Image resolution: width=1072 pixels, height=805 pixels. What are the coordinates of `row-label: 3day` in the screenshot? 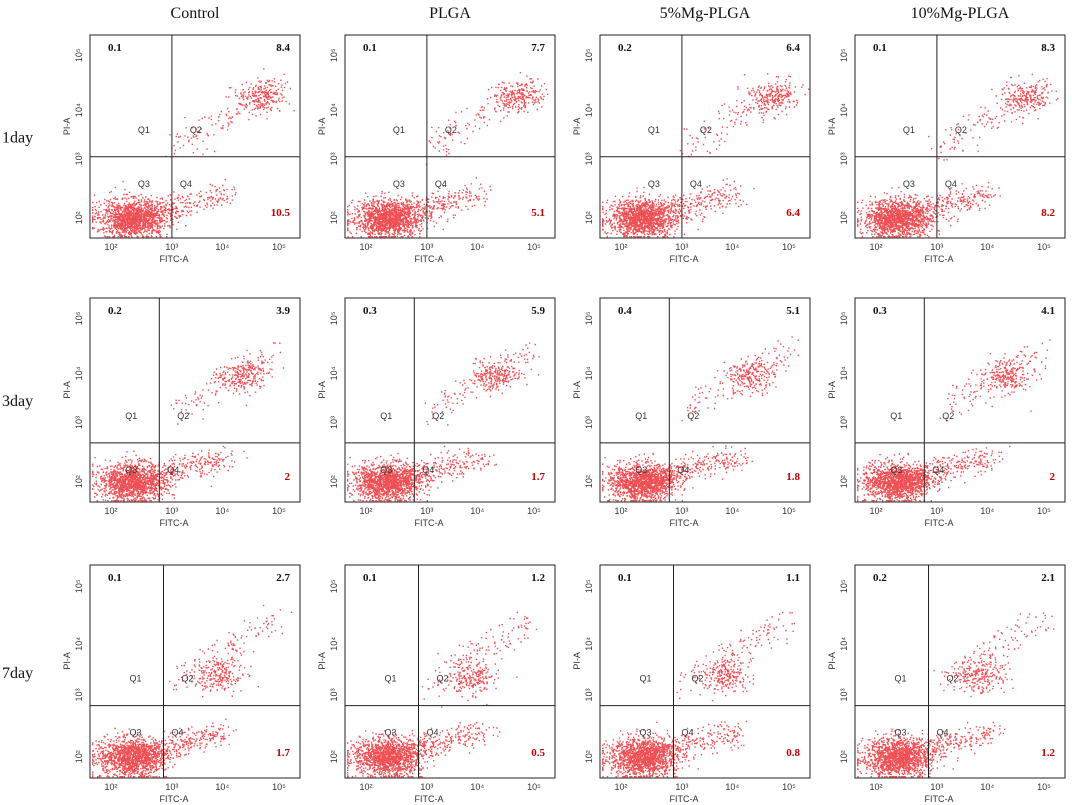 It's located at (17, 401).